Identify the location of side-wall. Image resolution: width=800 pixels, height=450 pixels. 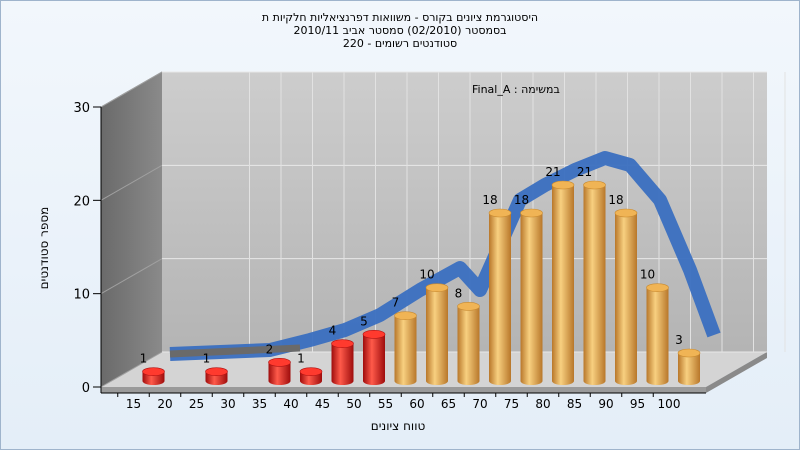
(131, 229).